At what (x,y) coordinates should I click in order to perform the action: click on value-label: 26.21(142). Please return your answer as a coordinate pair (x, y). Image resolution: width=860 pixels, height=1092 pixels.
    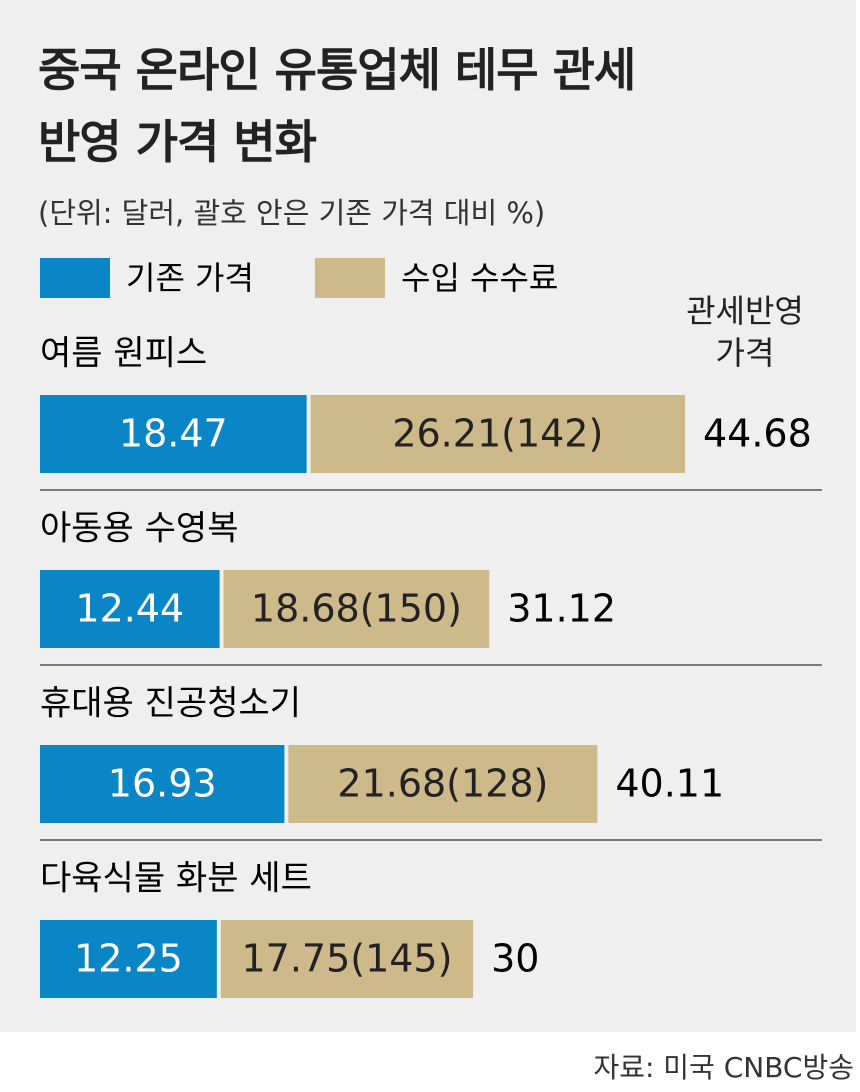
    Looking at the image, I should click on (497, 434).